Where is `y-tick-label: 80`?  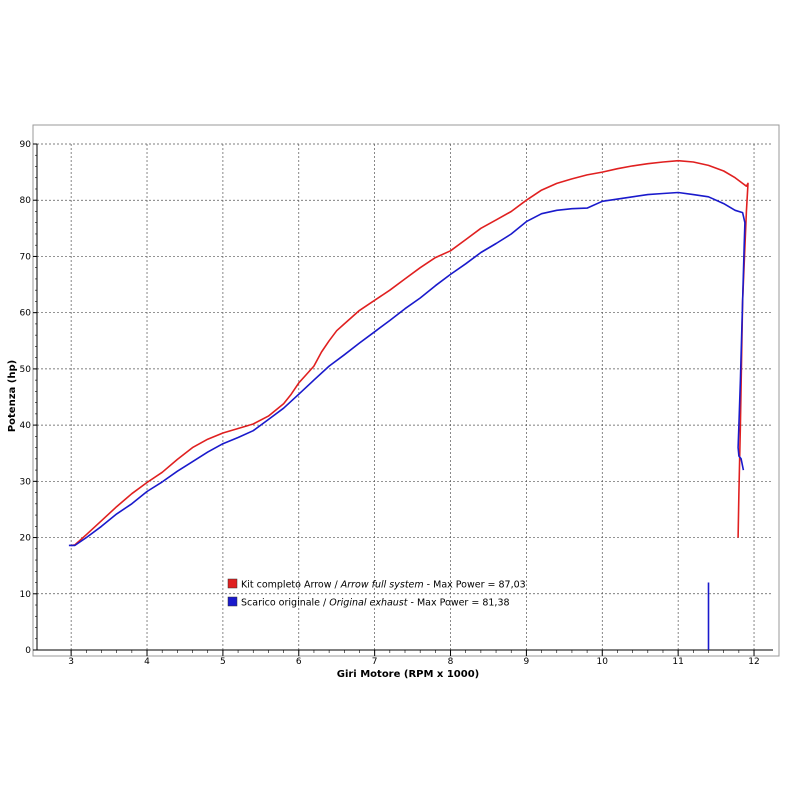 y-tick-label: 80 is located at coordinates (26, 201).